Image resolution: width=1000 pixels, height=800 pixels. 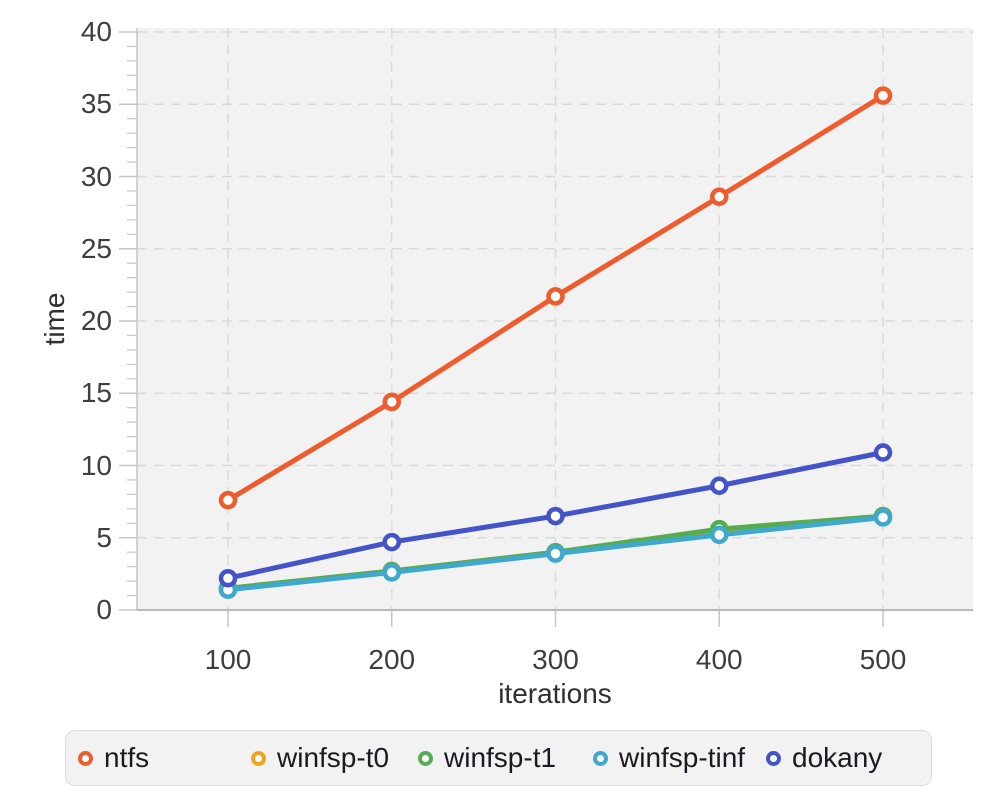 What do you see at coordinates (104, 609) in the screenshot?
I see `y-tick-label: 0` at bounding box center [104, 609].